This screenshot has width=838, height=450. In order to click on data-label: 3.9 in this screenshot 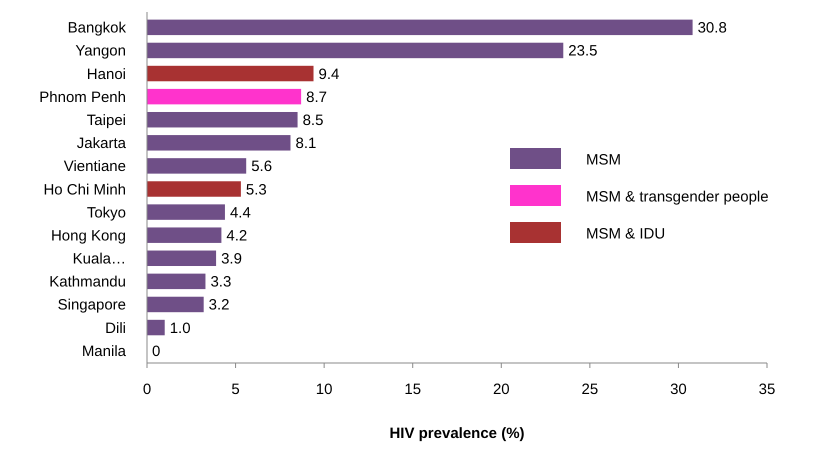, I will do `click(231, 259)`.